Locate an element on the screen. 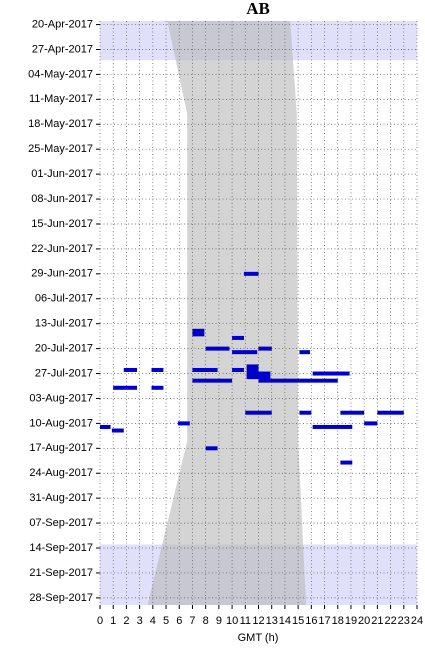  y-tick-label: 11-May-2017 is located at coordinates (61, 99).